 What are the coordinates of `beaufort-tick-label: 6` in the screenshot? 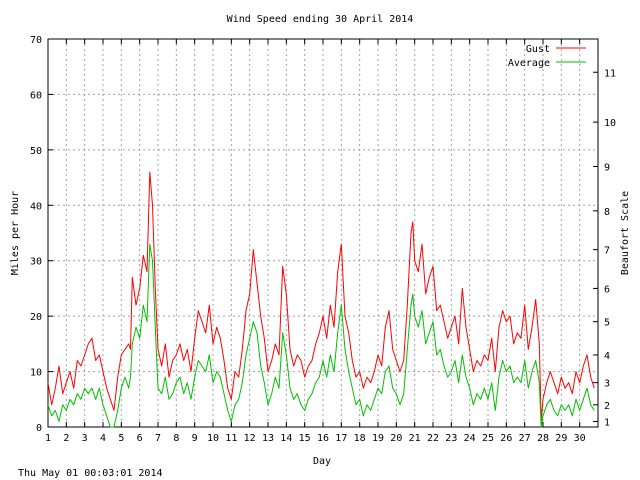 It's located at (607, 289).